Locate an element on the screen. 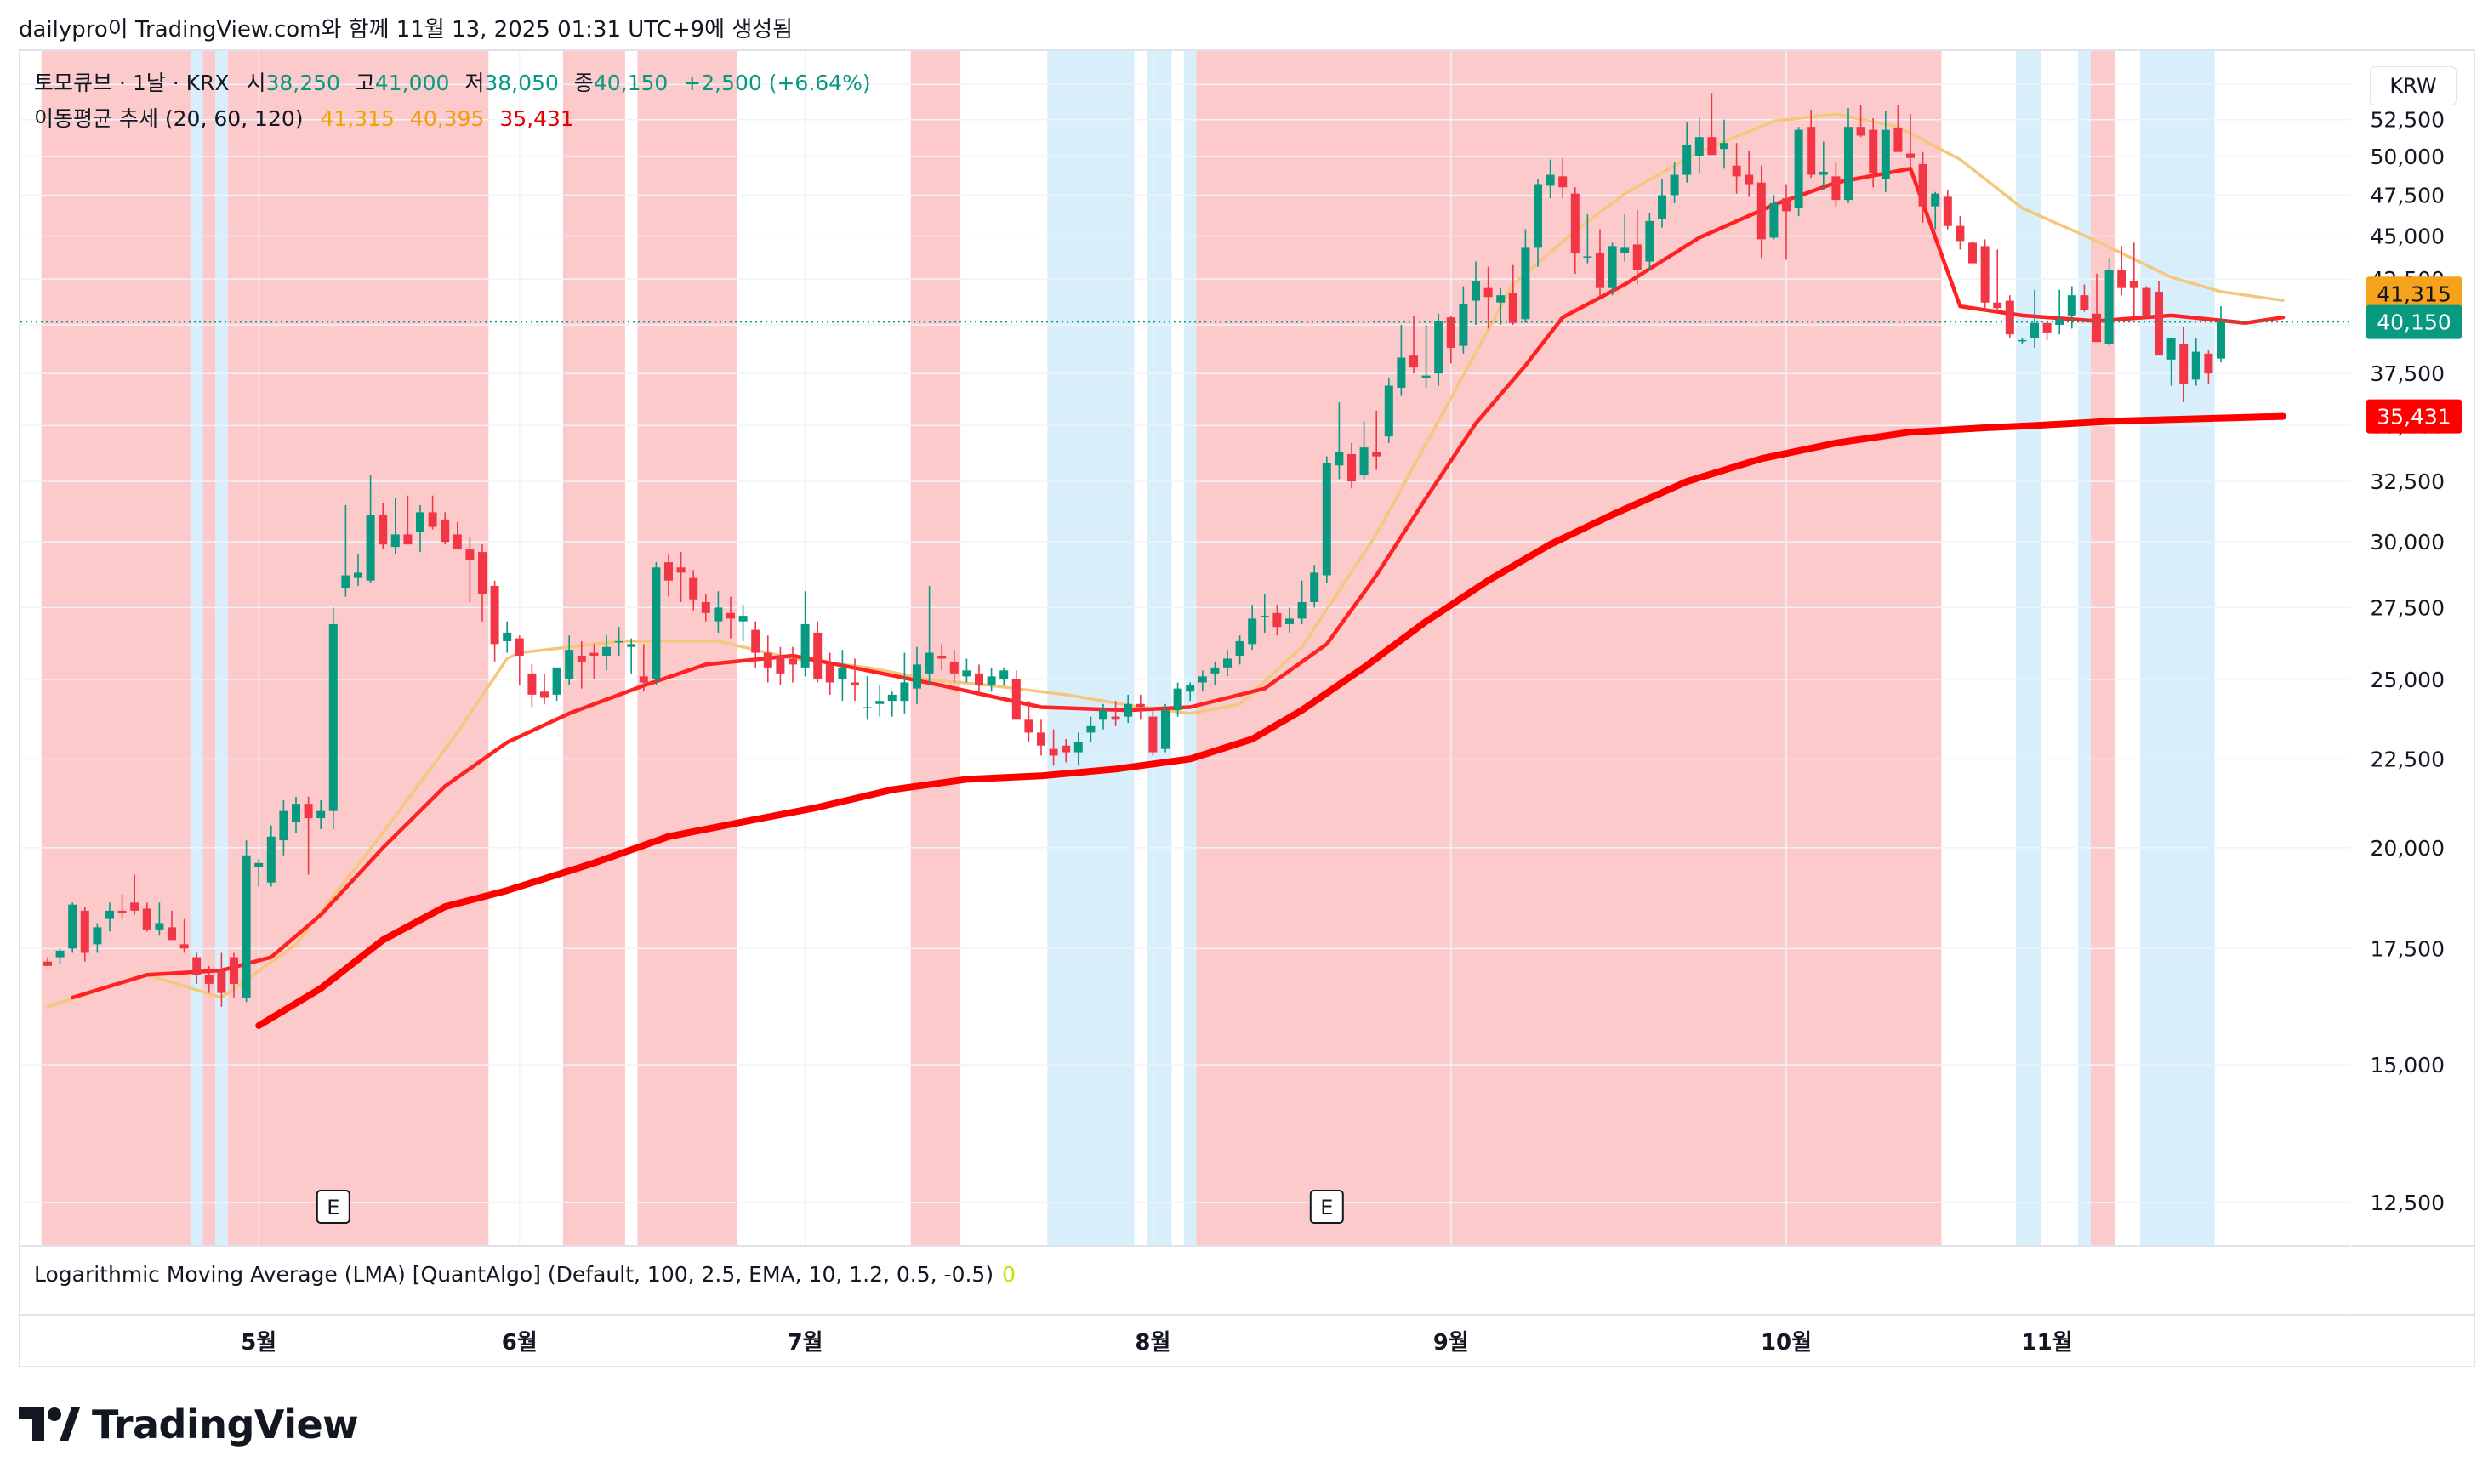 This screenshot has width=2488, height=1484. ma20-price-tag-bg is located at coordinates (2414, 294).